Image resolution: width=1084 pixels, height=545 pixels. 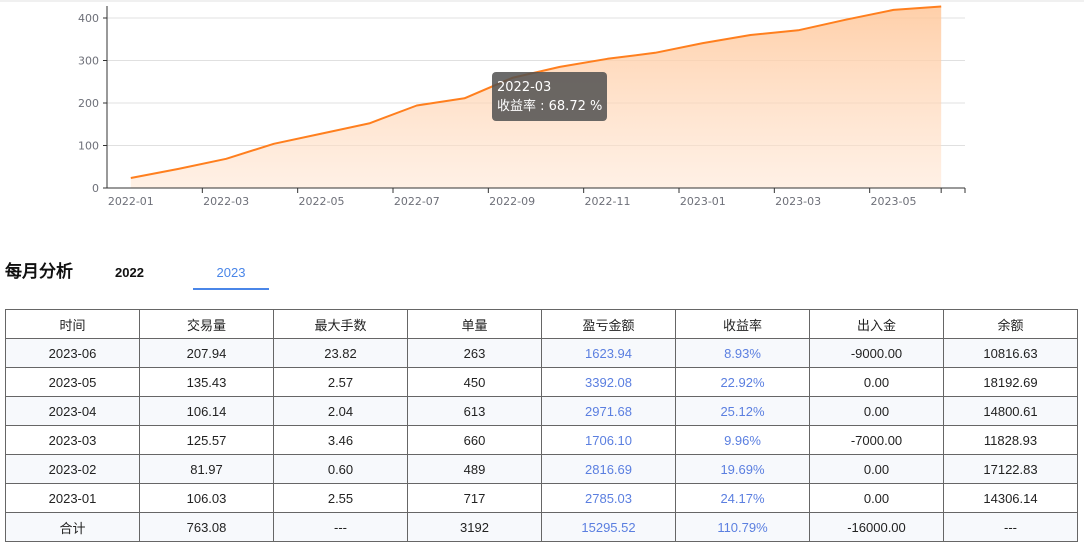 What do you see at coordinates (742, 469) in the screenshot?
I see `cell-return-rate: 19.69%` at bounding box center [742, 469].